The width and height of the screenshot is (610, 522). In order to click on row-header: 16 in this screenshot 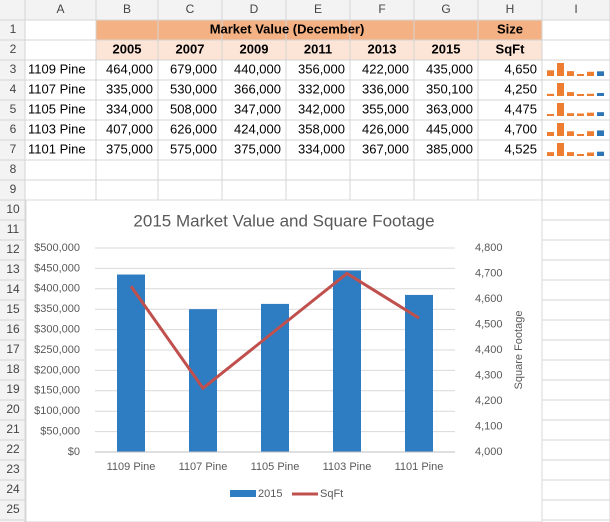, I will do `click(13, 329)`.